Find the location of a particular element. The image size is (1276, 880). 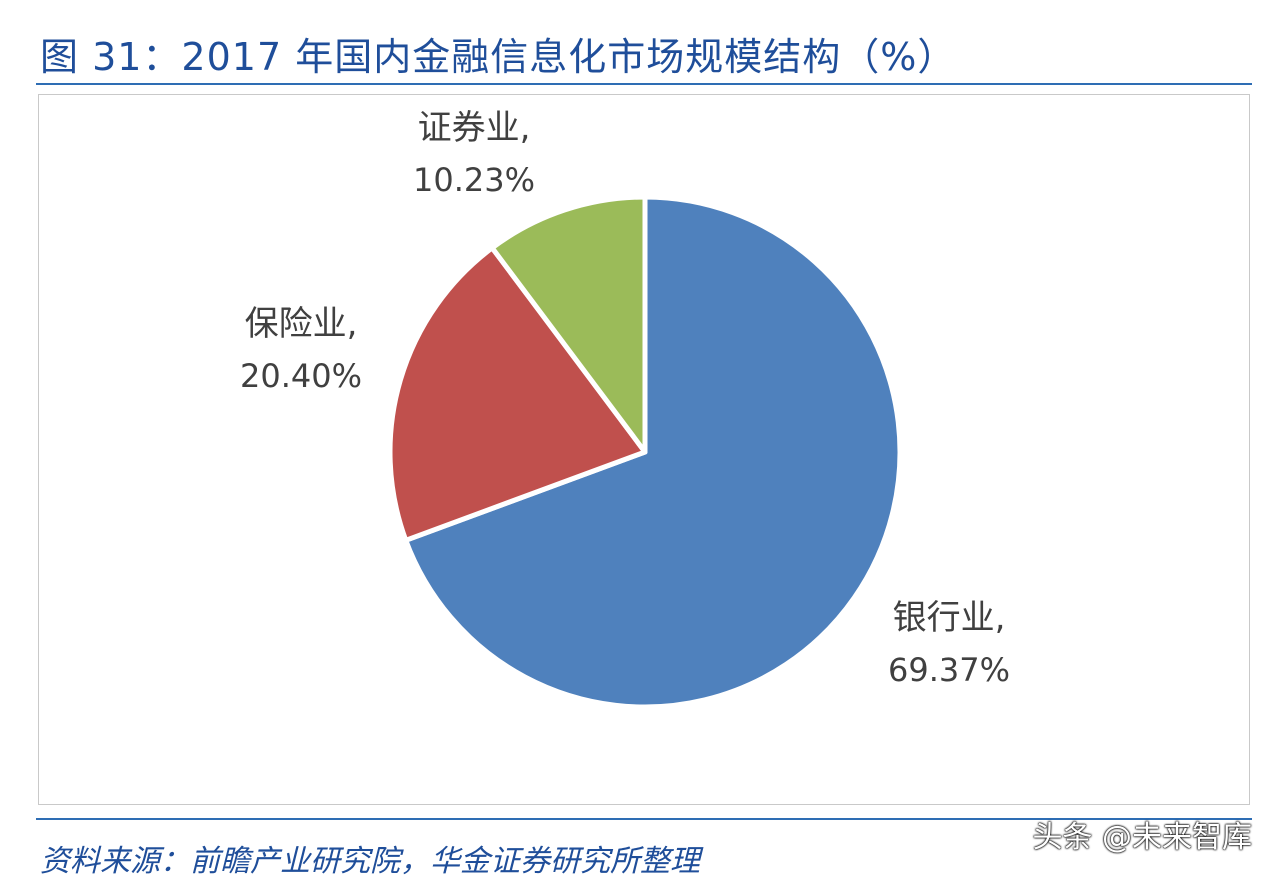

slice-percent-1: 20.40% is located at coordinates (301, 376).